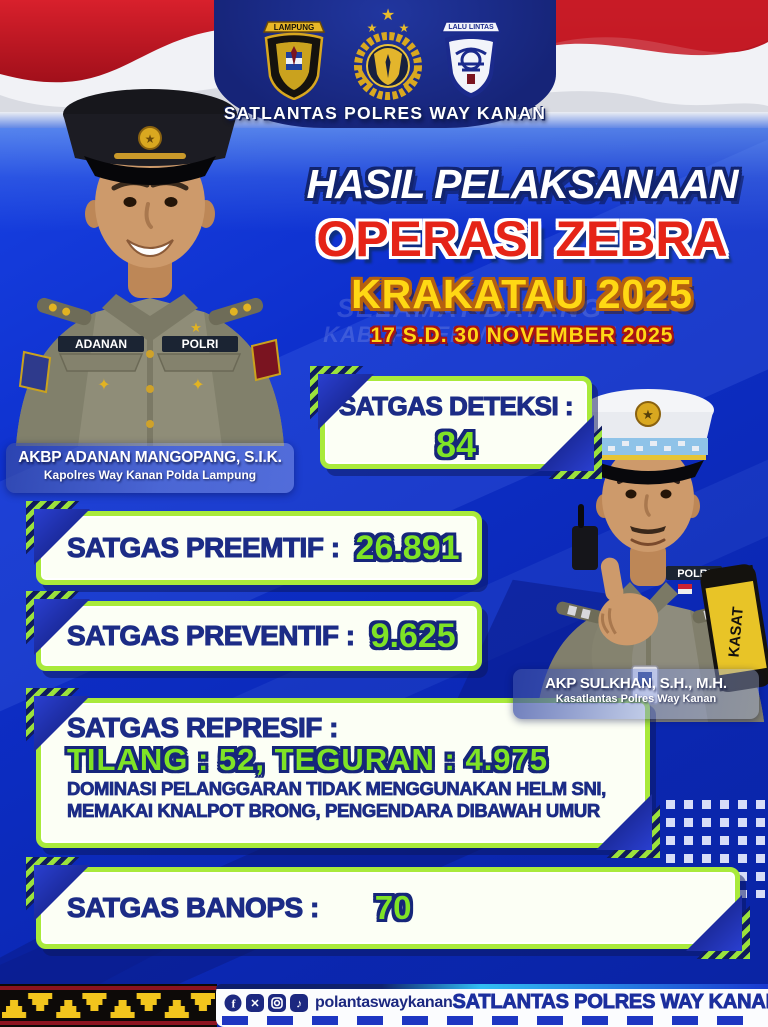 The height and width of the screenshot is (1027, 768). I want to click on stat-box-preemtif: SATGAS PREEMTIF : 26.891, so click(254, 543).